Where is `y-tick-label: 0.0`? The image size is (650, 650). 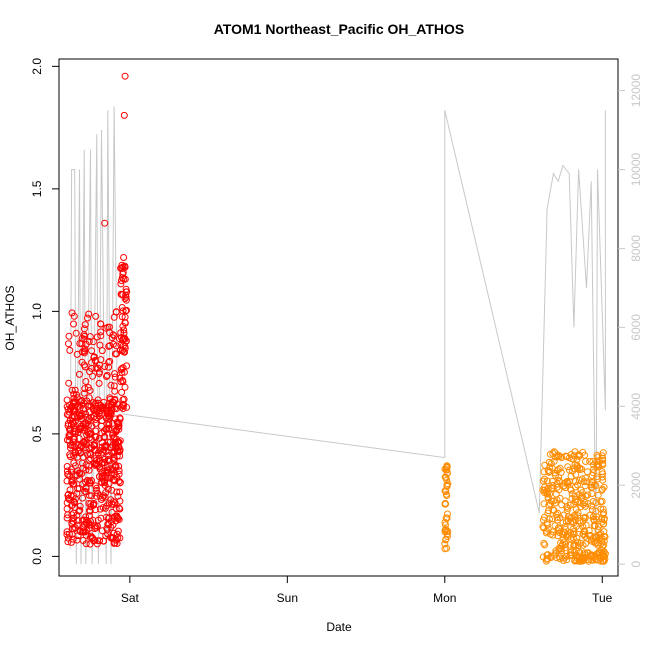 y-tick-label: 0.0 is located at coordinates (37, 556).